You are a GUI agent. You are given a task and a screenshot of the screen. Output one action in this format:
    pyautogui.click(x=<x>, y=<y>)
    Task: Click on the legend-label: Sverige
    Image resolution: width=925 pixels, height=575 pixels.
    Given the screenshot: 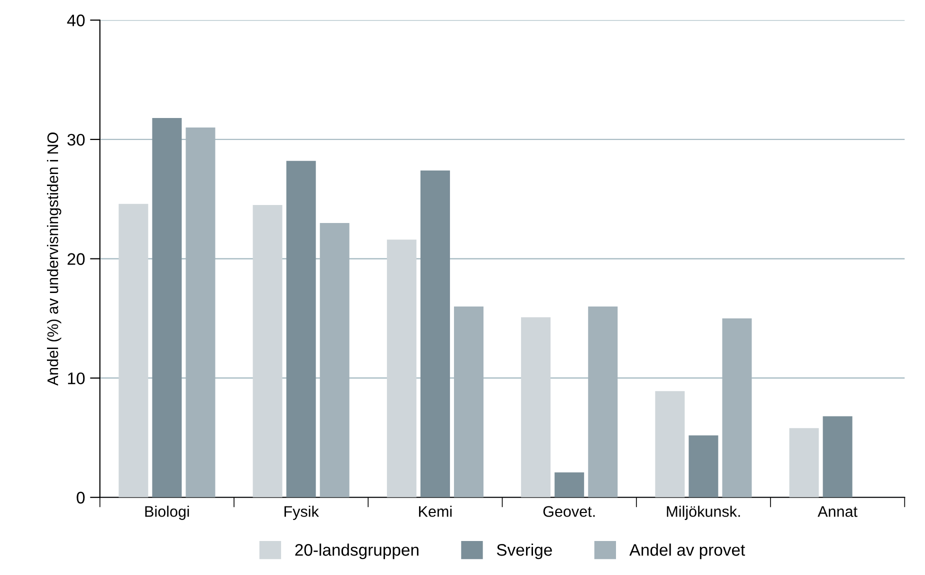 What is the action you would take?
    pyautogui.click(x=524, y=552)
    